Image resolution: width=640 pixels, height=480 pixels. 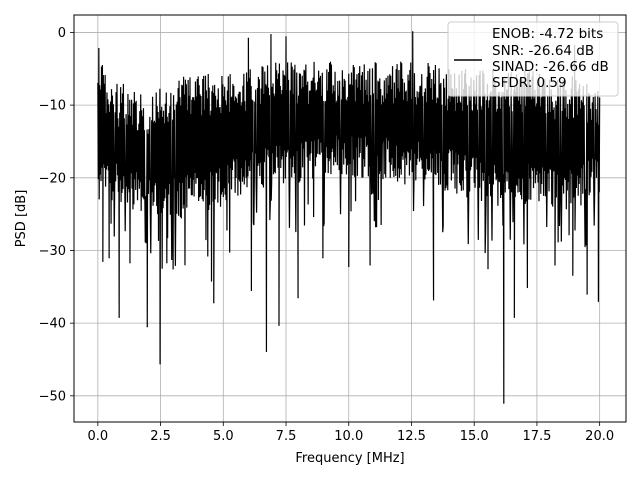 What do you see at coordinates (97, 436) in the screenshot?
I see `x-tick-label: 0.0` at bounding box center [97, 436].